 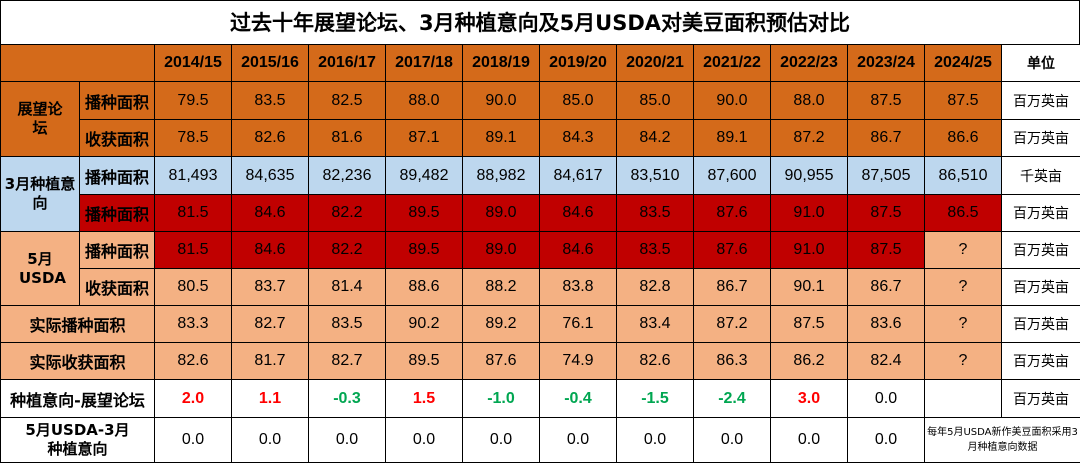 I want to click on value-cell: 87,600, so click(x=732, y=175).